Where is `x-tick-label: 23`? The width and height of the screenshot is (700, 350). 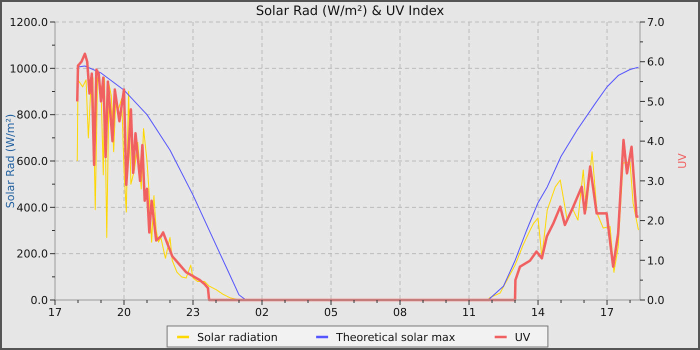 x-tick-label: 23 is located at coordinates (193, 312).